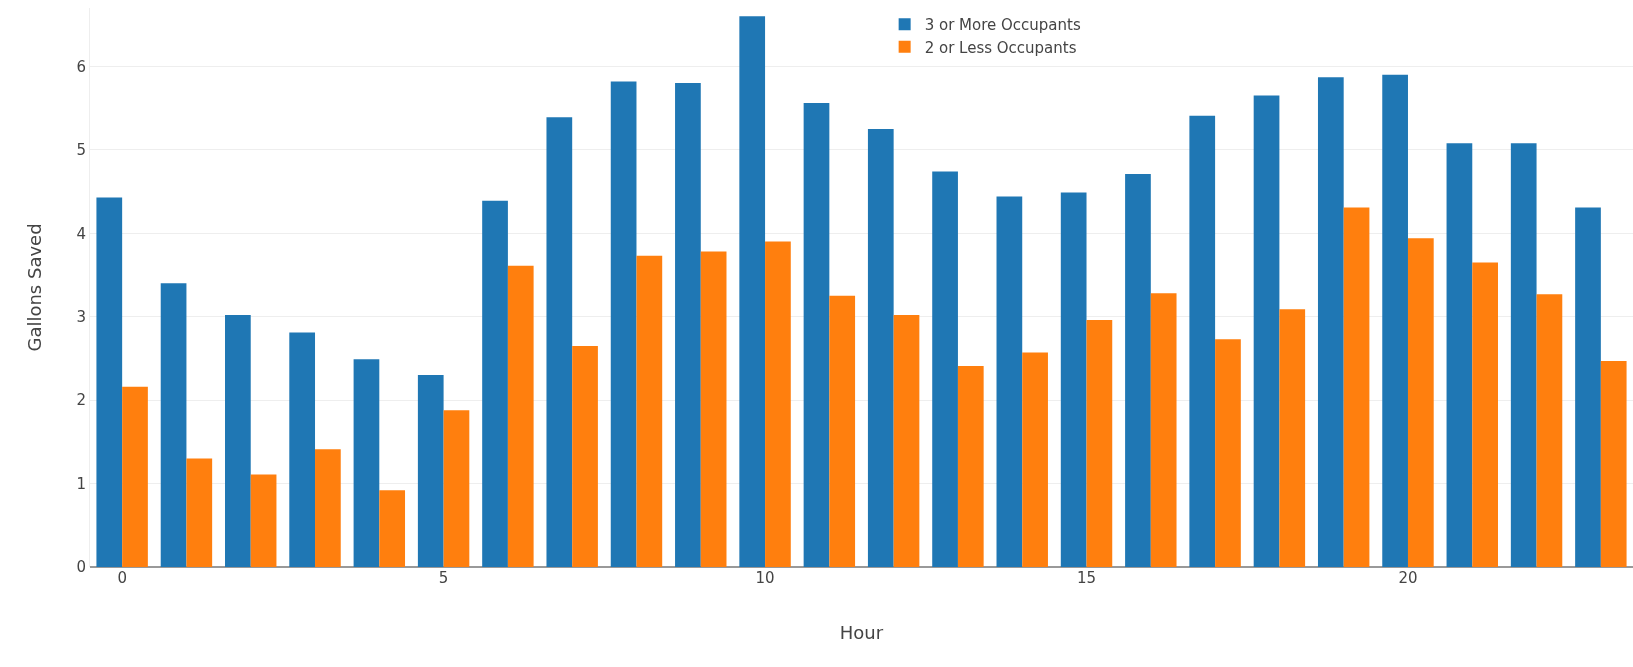  Describe the element at coordinates (765, 578) in the screenshot. I see `x-tick-label: 10` at that location.